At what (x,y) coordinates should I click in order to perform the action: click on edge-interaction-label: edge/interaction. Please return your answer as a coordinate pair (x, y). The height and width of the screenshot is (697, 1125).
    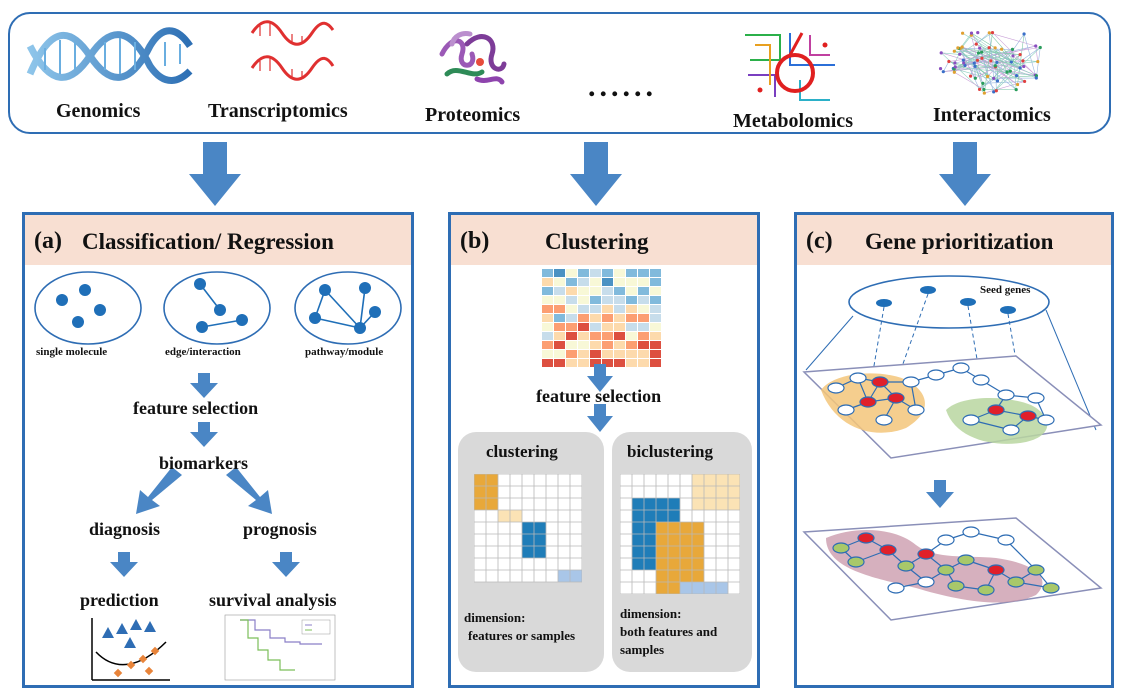
    Looking at the image, I should click on (203, 352).